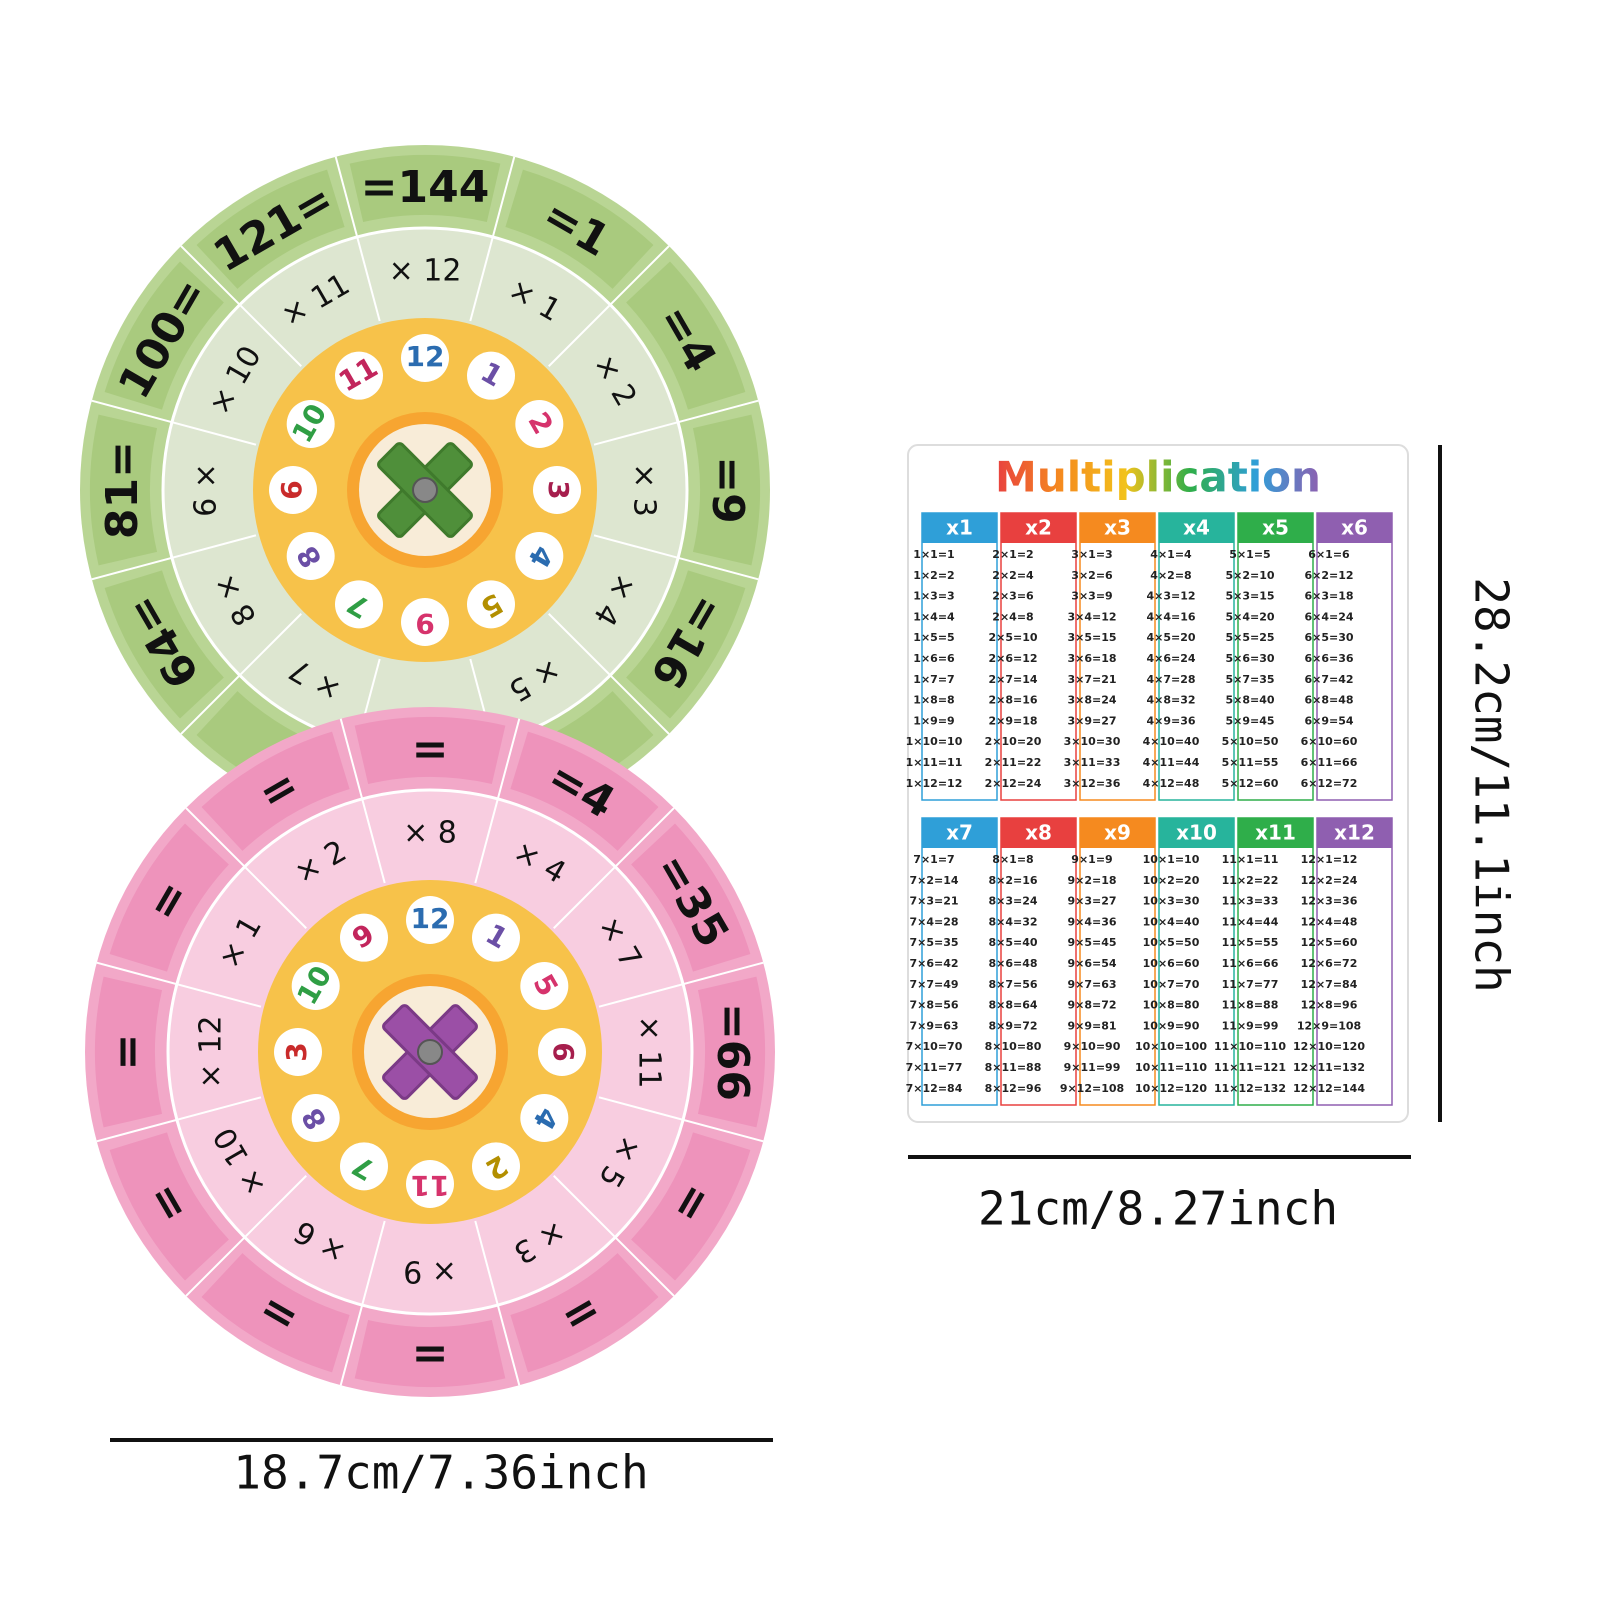 Image resolution: width=1600 pixels, height=1604 pixels. What do you see at coordinates (1170, 575) in the screenshot?
I see `table-entry: 4×2=8` at bounding box center [1170, 575].